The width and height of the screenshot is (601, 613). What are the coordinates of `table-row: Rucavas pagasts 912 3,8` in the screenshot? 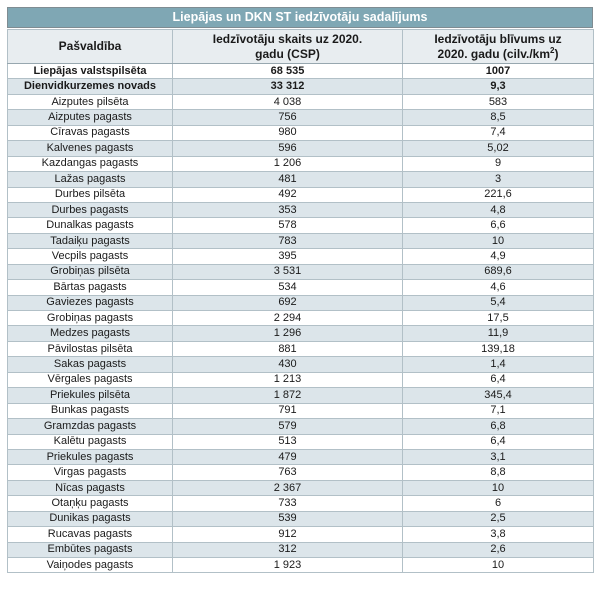 It's located at (300, 534).